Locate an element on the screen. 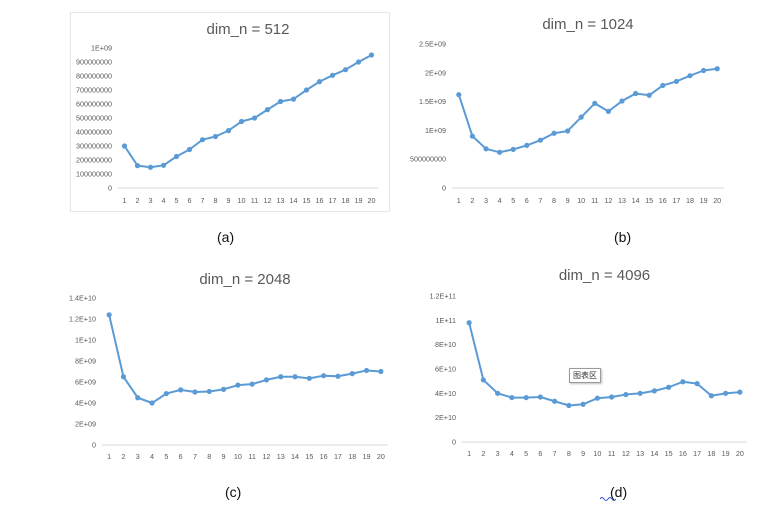  chart-d-x-tick-label: 16 is located at coordinates (683, 453).